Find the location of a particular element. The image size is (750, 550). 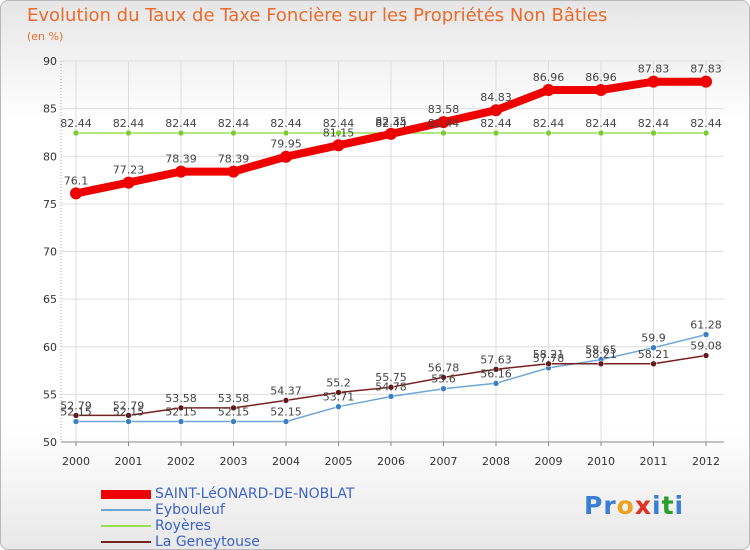

data-label: 76.1 is located at coordinates (76, 180).